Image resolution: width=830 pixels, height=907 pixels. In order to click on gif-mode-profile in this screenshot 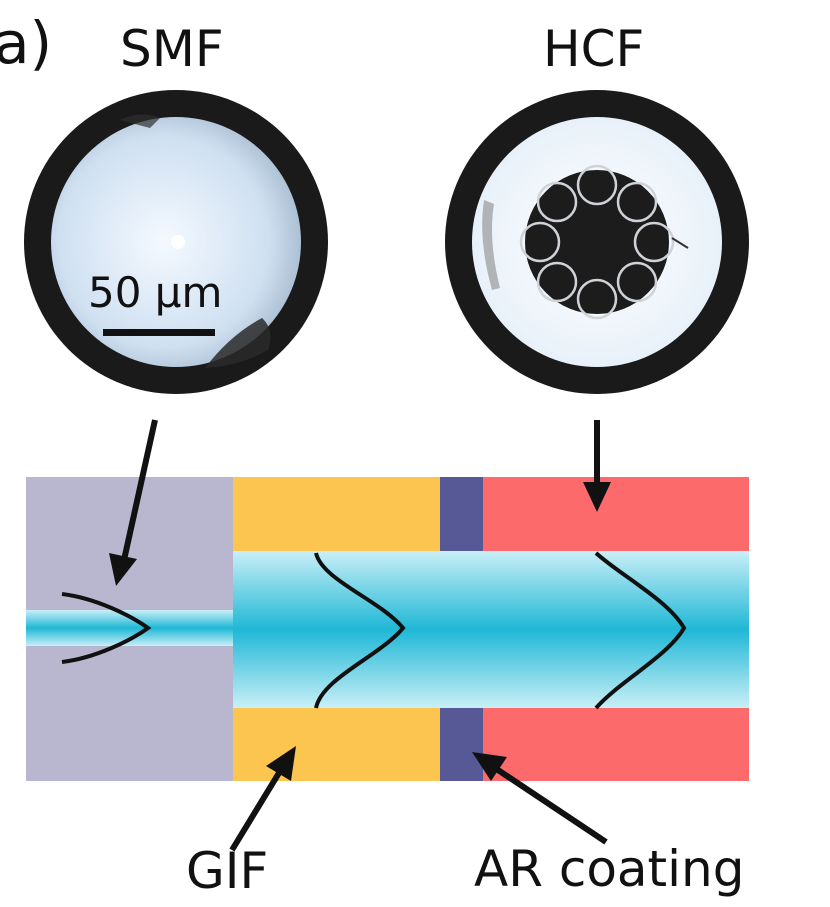, I will do `click(360, 630)`.